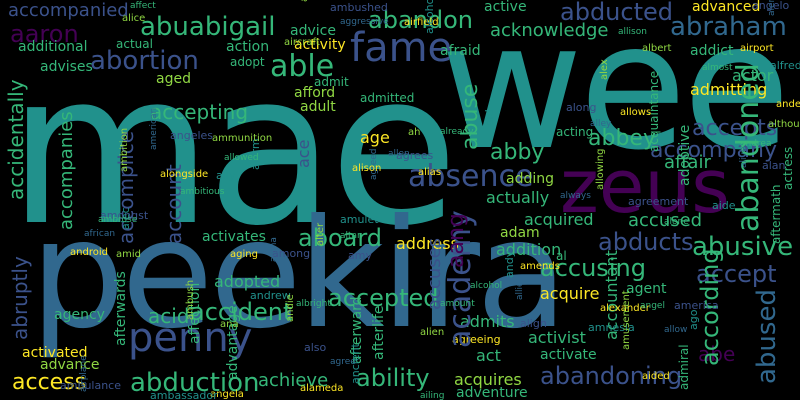  Describe the element at coordinates (489, 117) in the screenshot. I see `word-aid: aid` at that location.